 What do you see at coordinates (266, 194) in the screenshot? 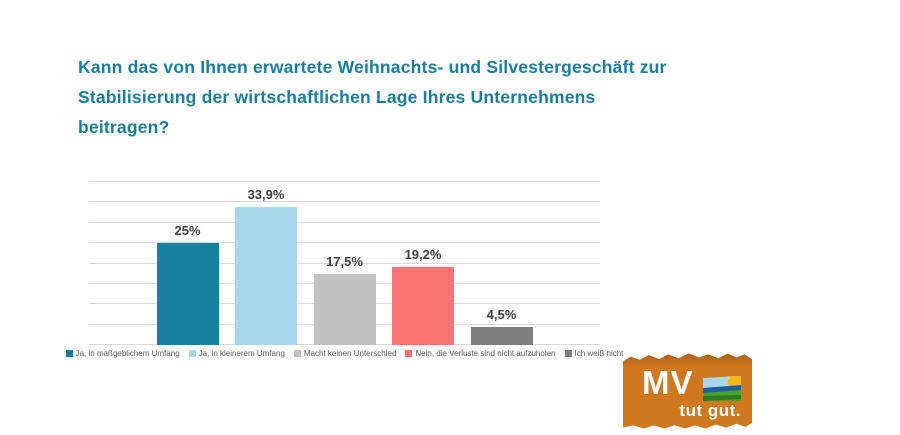
I see `bar-value-label: 33,9%` at bounding box center [266, 194].